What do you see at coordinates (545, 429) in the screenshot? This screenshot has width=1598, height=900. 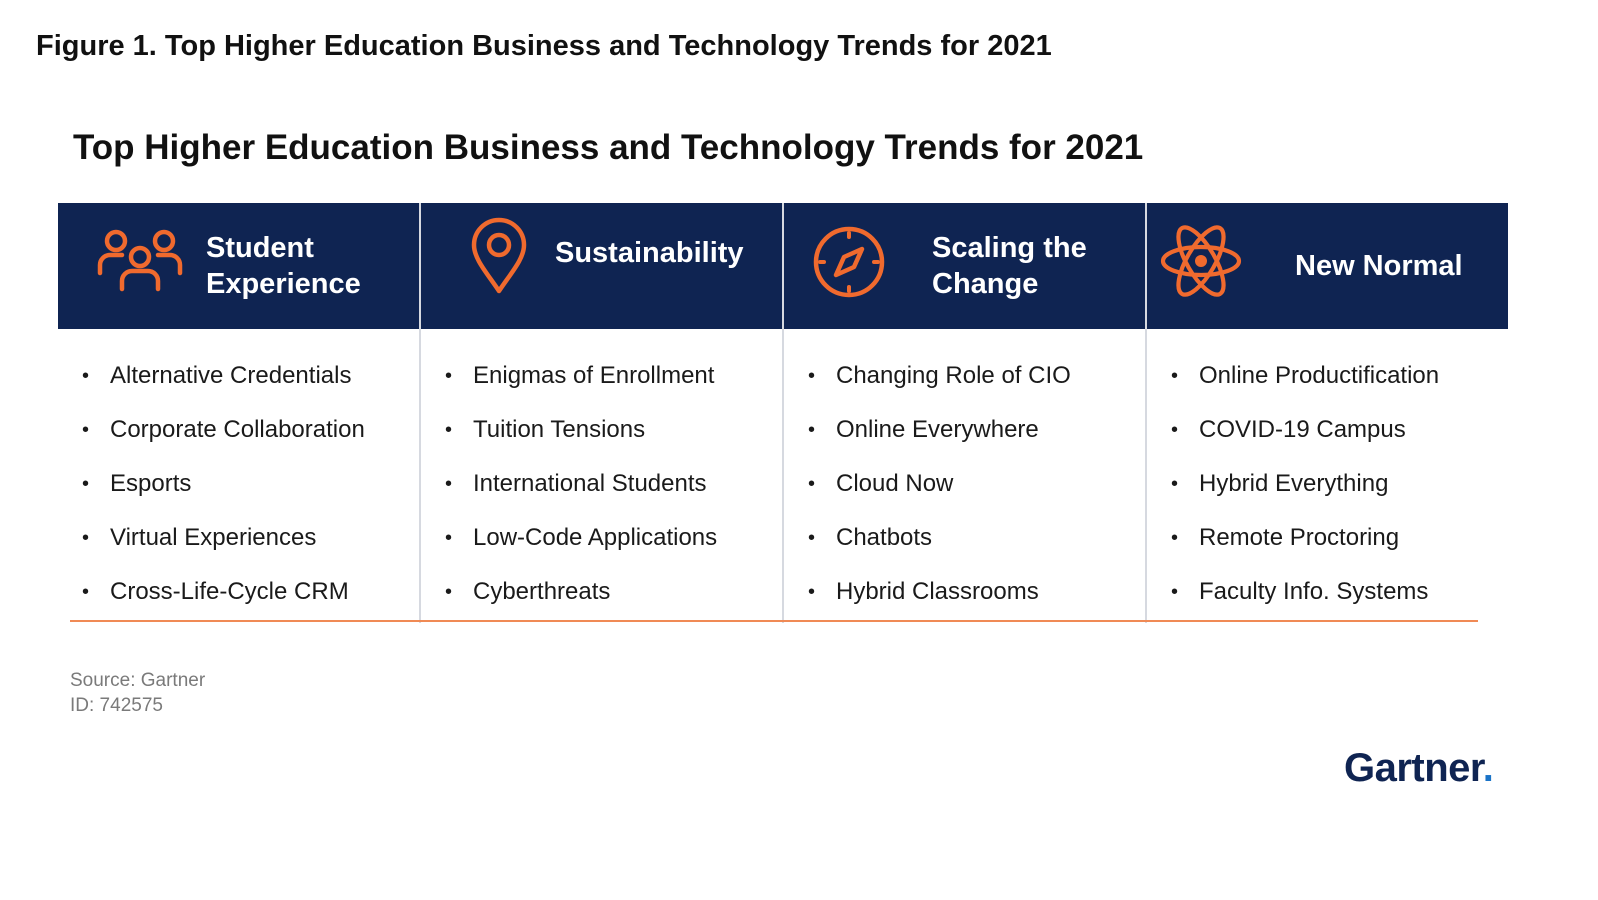 I see `list-item: • Tuition Tensions` at bounding box center [545, 429].